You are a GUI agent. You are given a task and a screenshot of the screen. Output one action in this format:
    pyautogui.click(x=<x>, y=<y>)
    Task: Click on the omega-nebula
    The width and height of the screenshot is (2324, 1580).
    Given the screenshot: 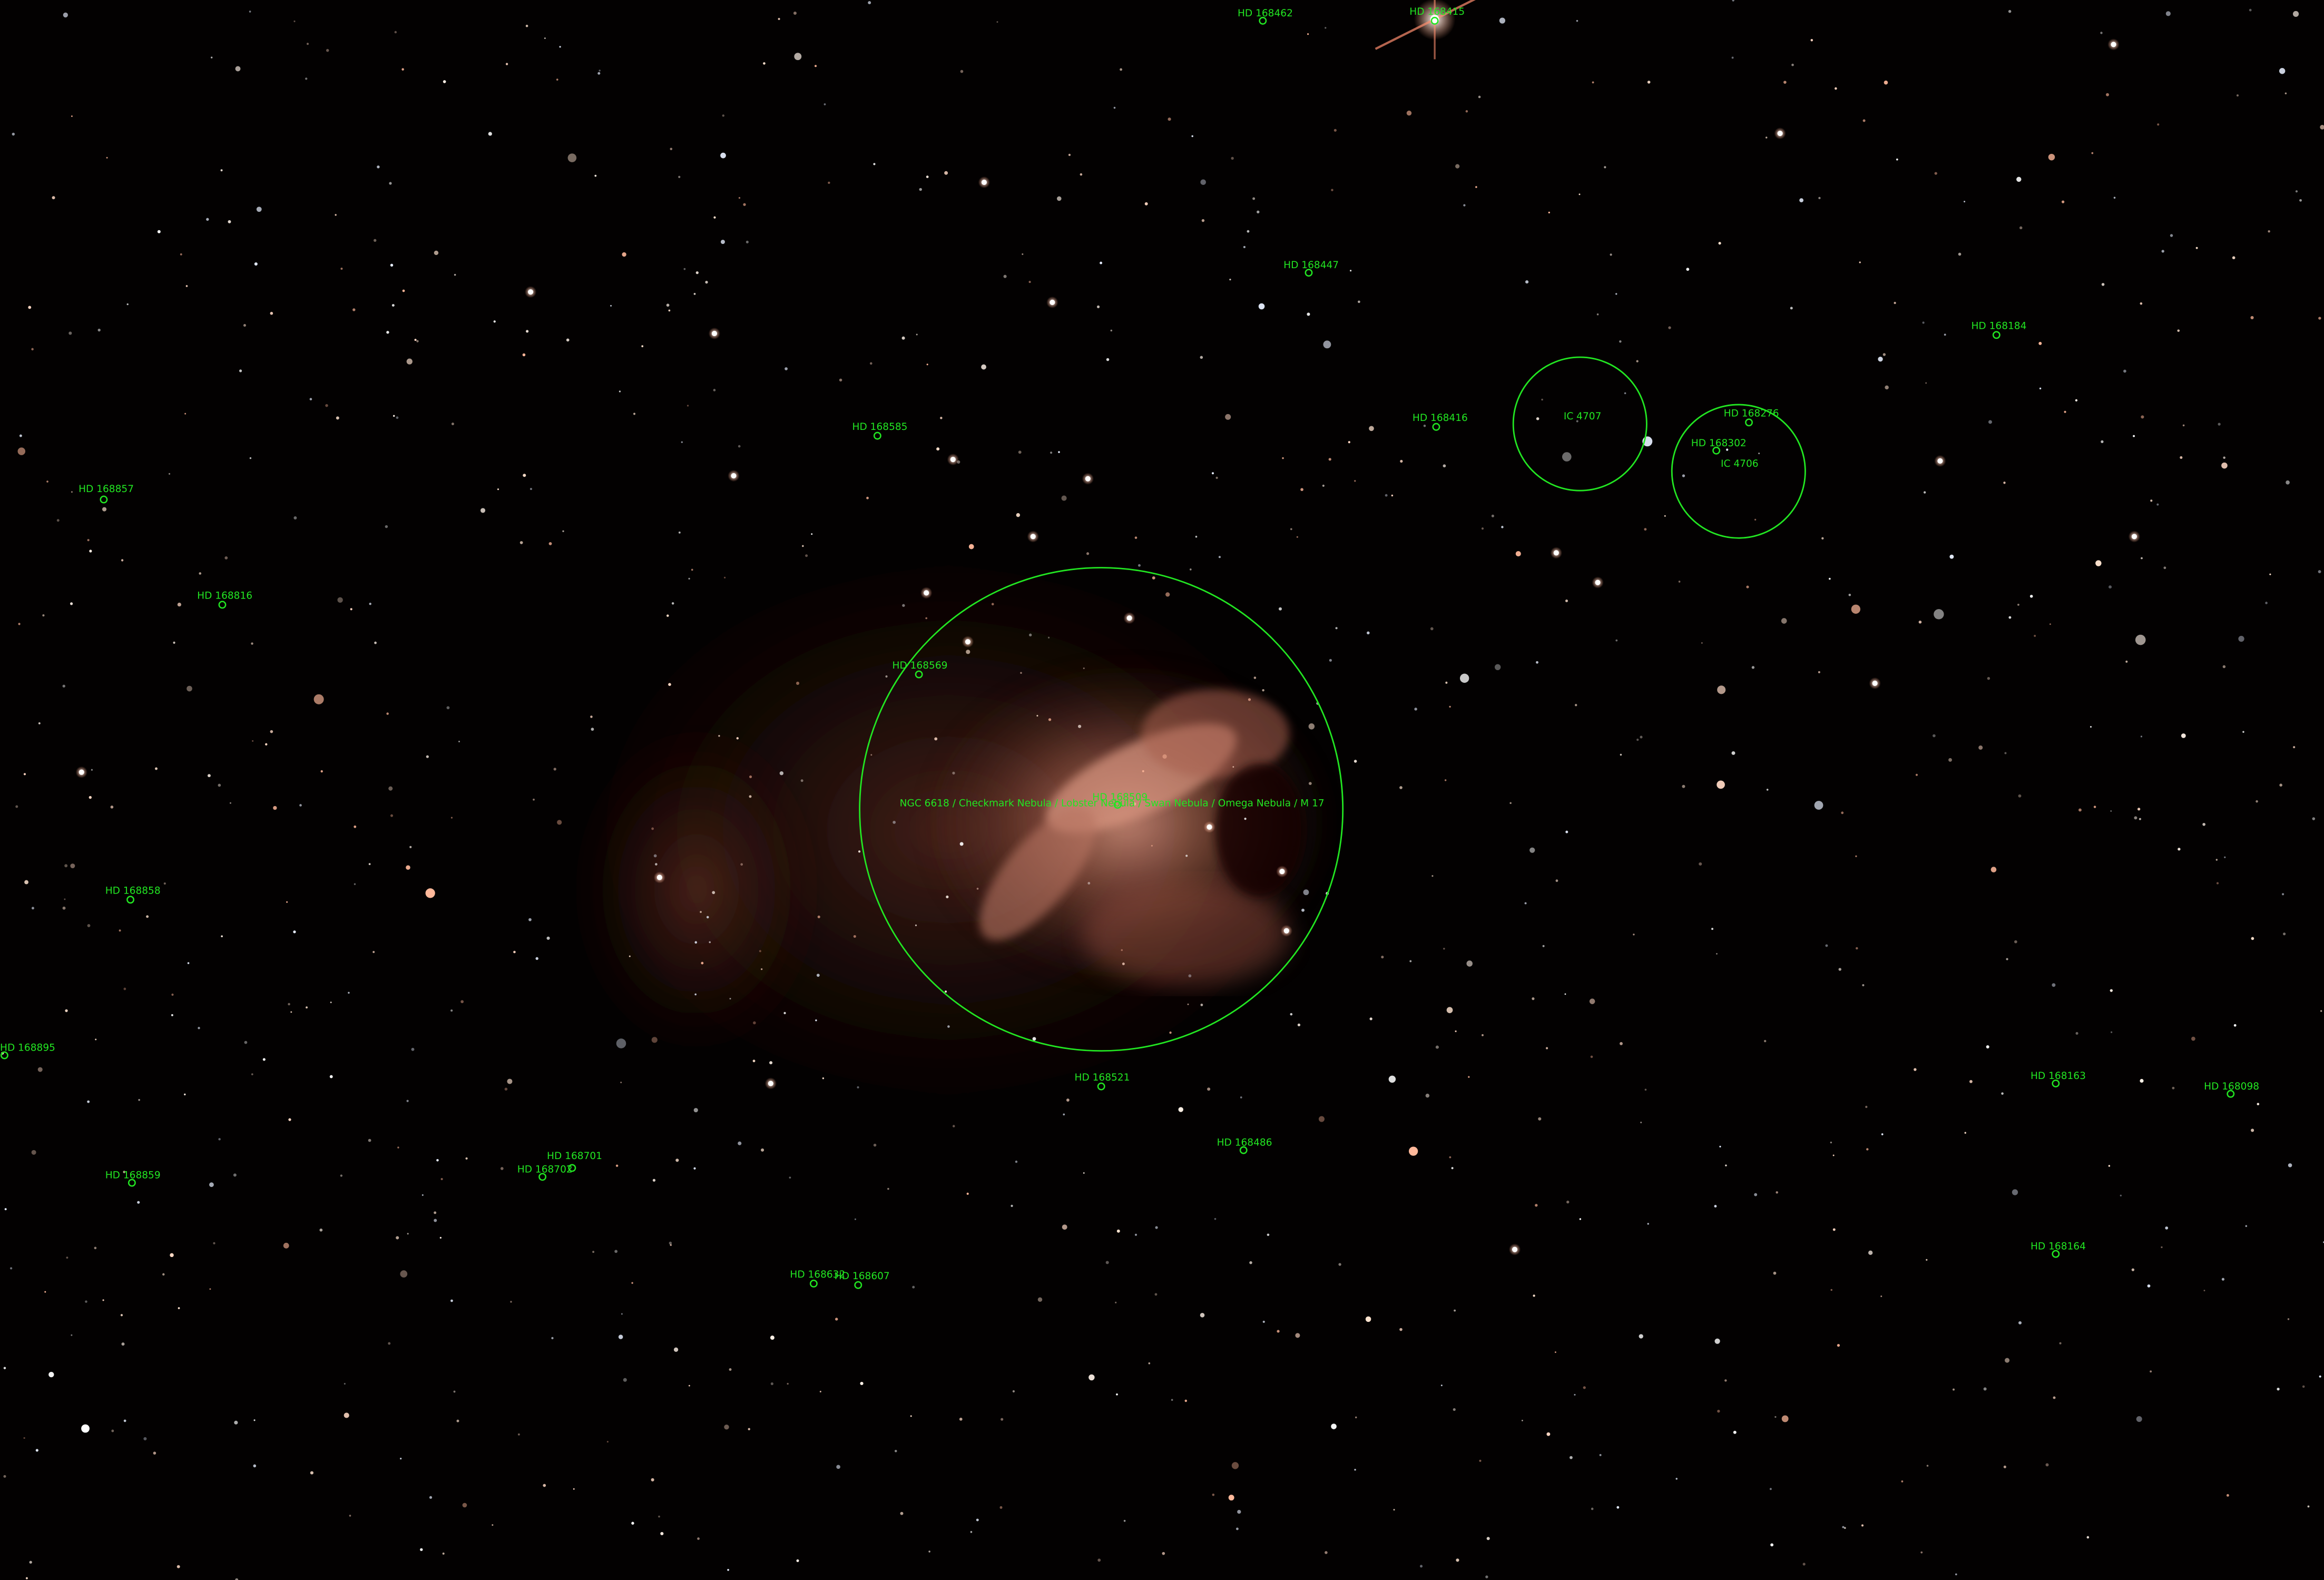 What is the action you would take?
    pyautogui.click(x=948, y=830)
    